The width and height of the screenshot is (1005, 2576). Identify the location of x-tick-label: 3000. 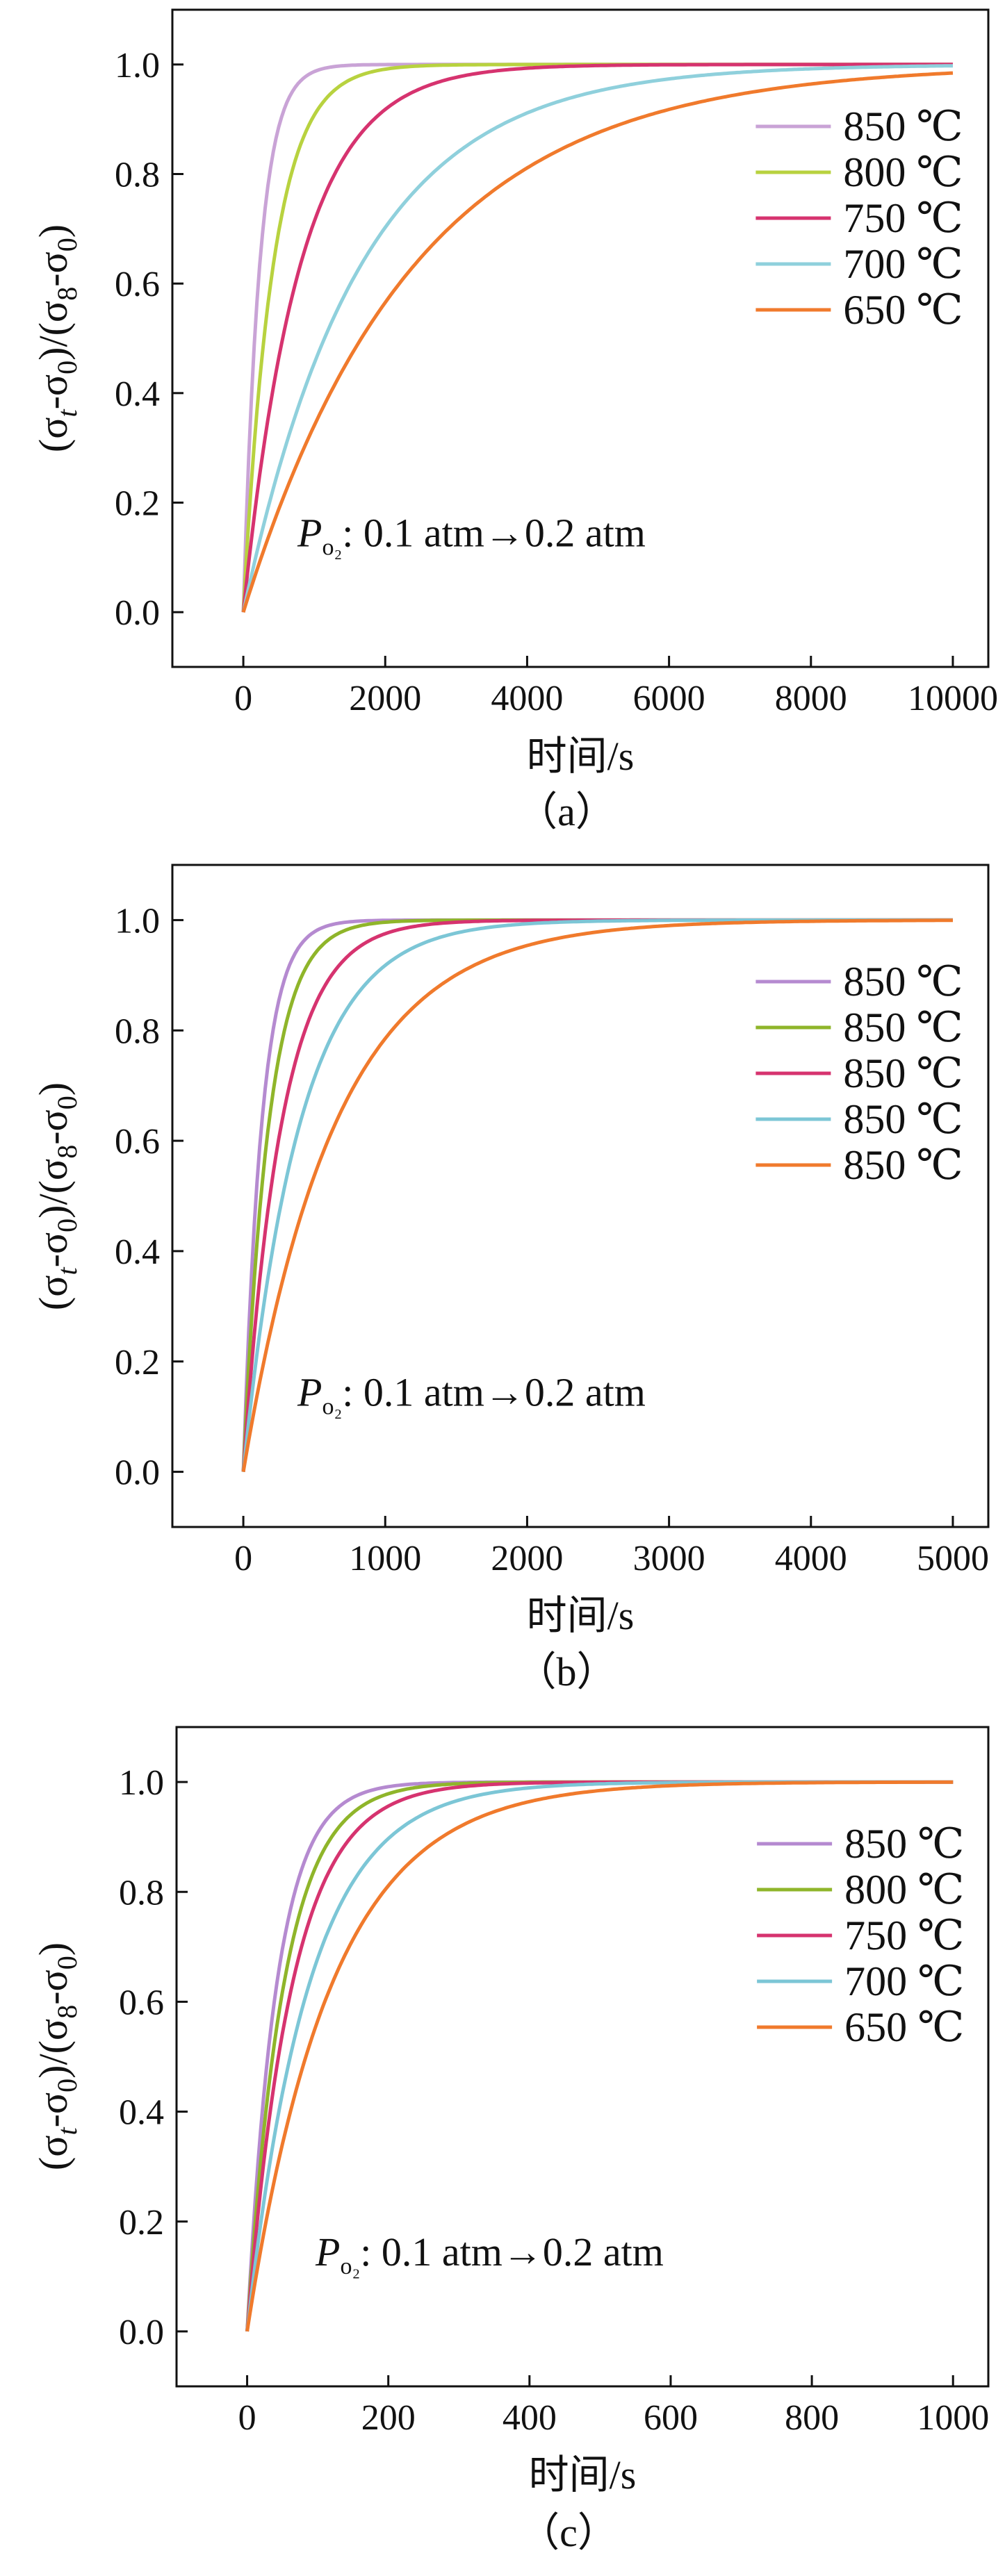
(669, 1559).